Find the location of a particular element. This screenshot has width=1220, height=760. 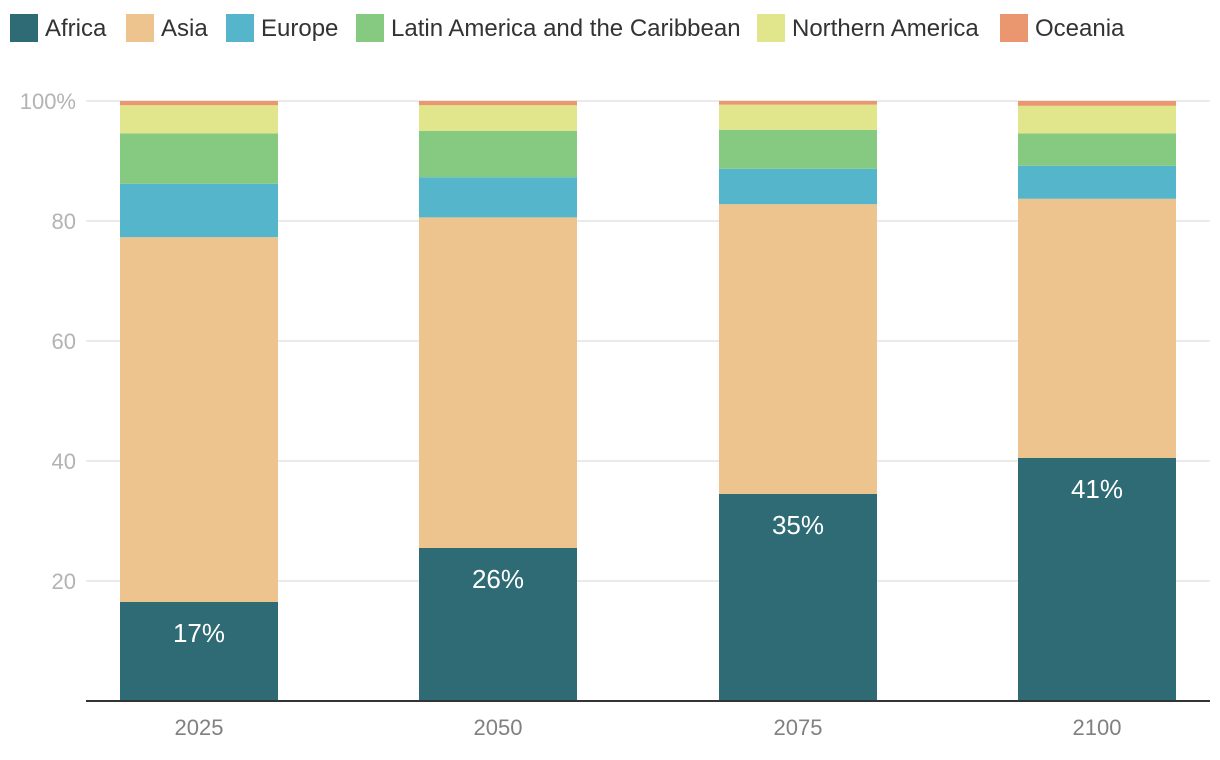

bar-segment-northern-america-2050 is located at coordinates (498, 118).